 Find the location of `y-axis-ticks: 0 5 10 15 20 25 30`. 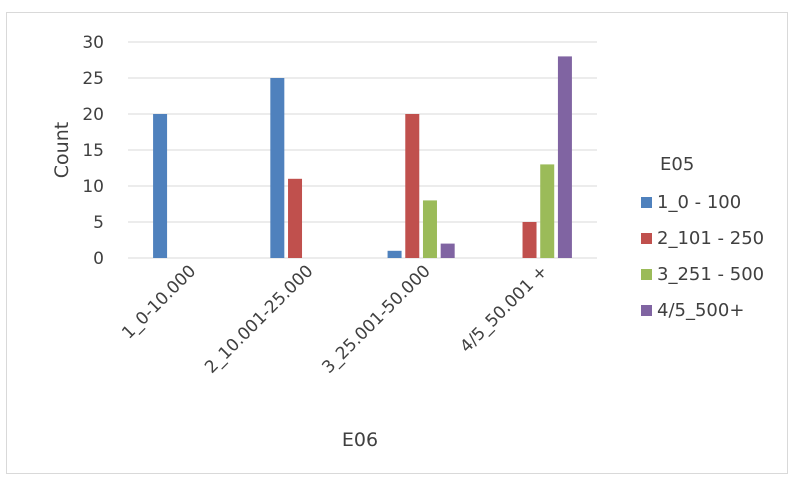

y-axis-ticks: 0 5 10 15 20 25 30 is located at coordinates (93, 151).